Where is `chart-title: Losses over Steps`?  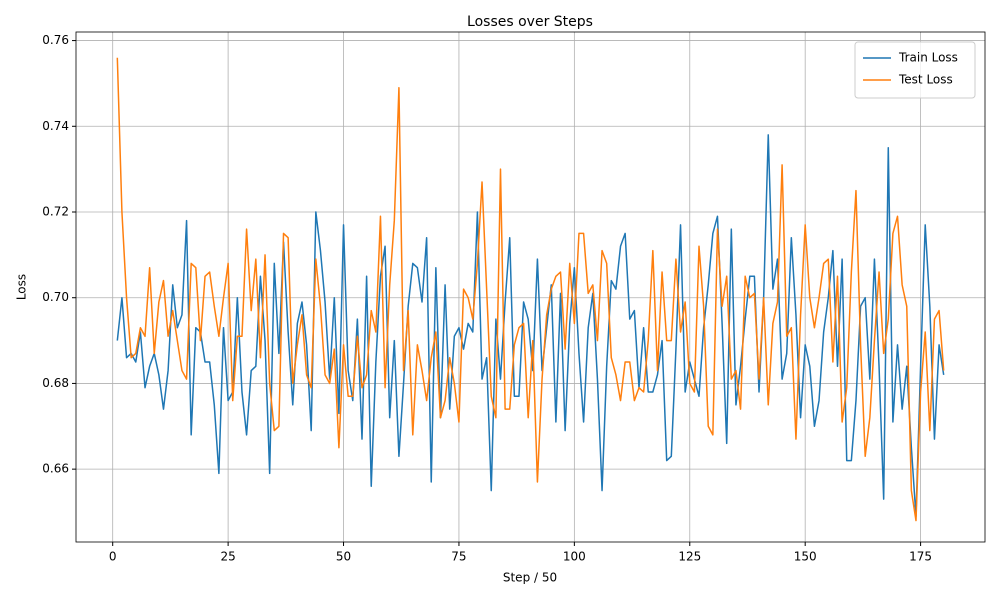 chart-title: Losses over Steps is located at coordinates (530, 22).